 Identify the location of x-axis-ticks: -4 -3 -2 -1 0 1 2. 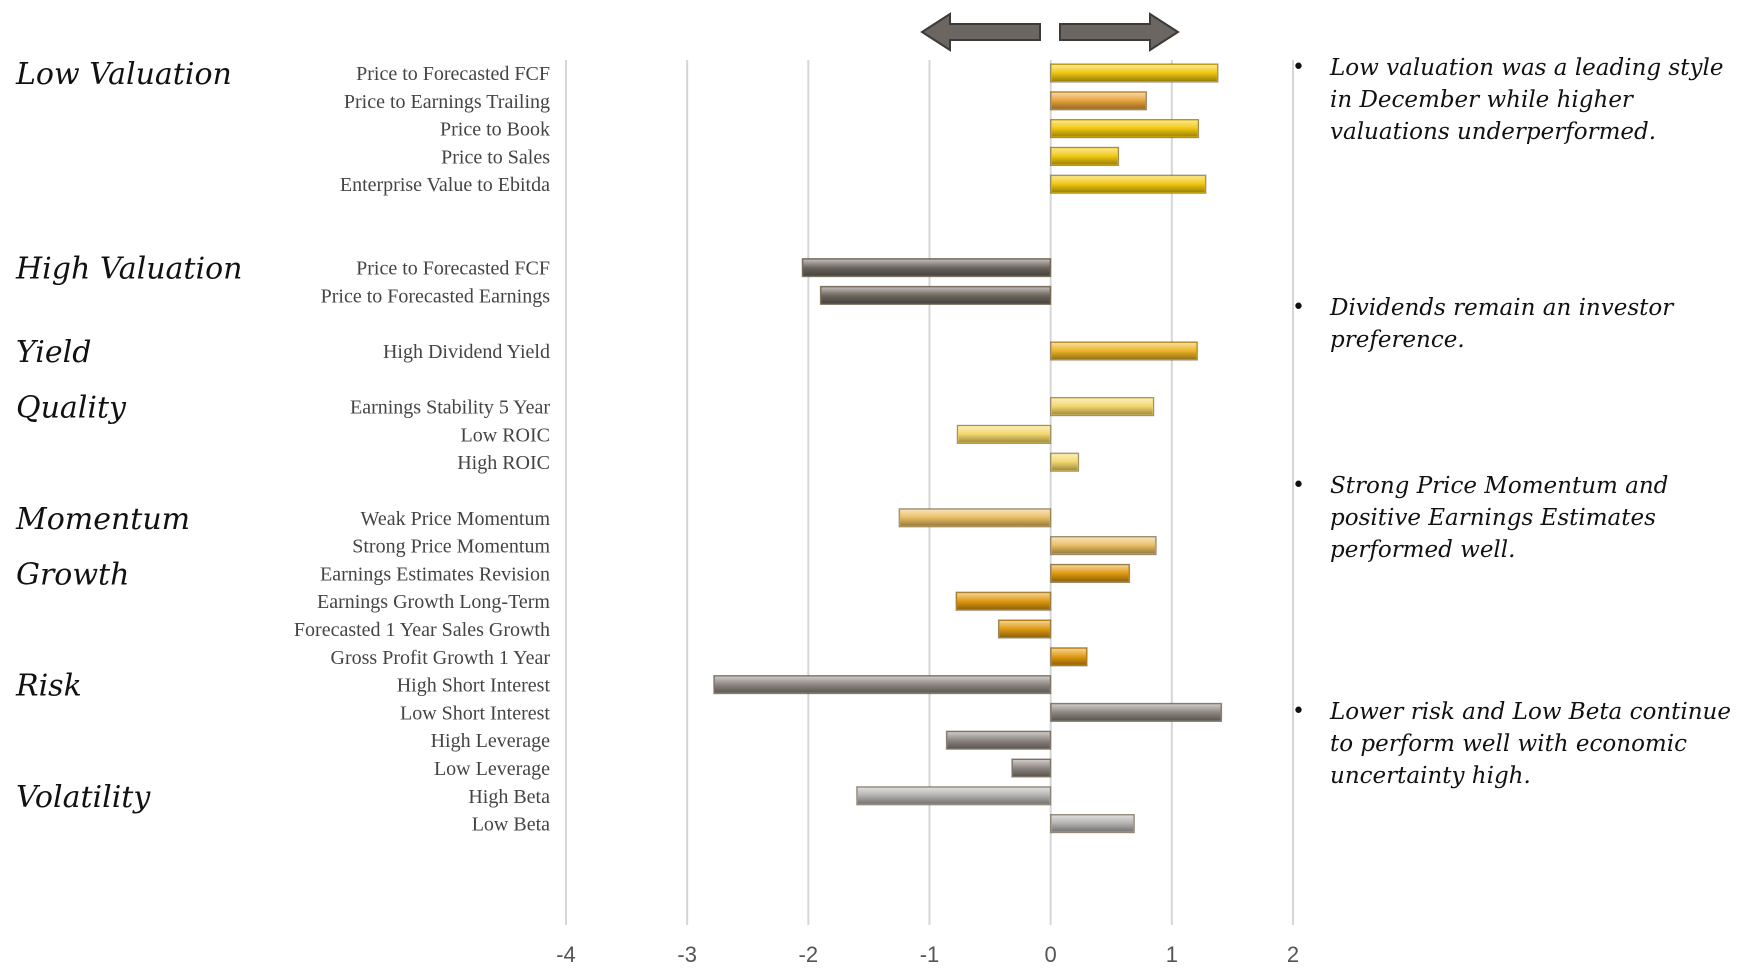
(927, 954).